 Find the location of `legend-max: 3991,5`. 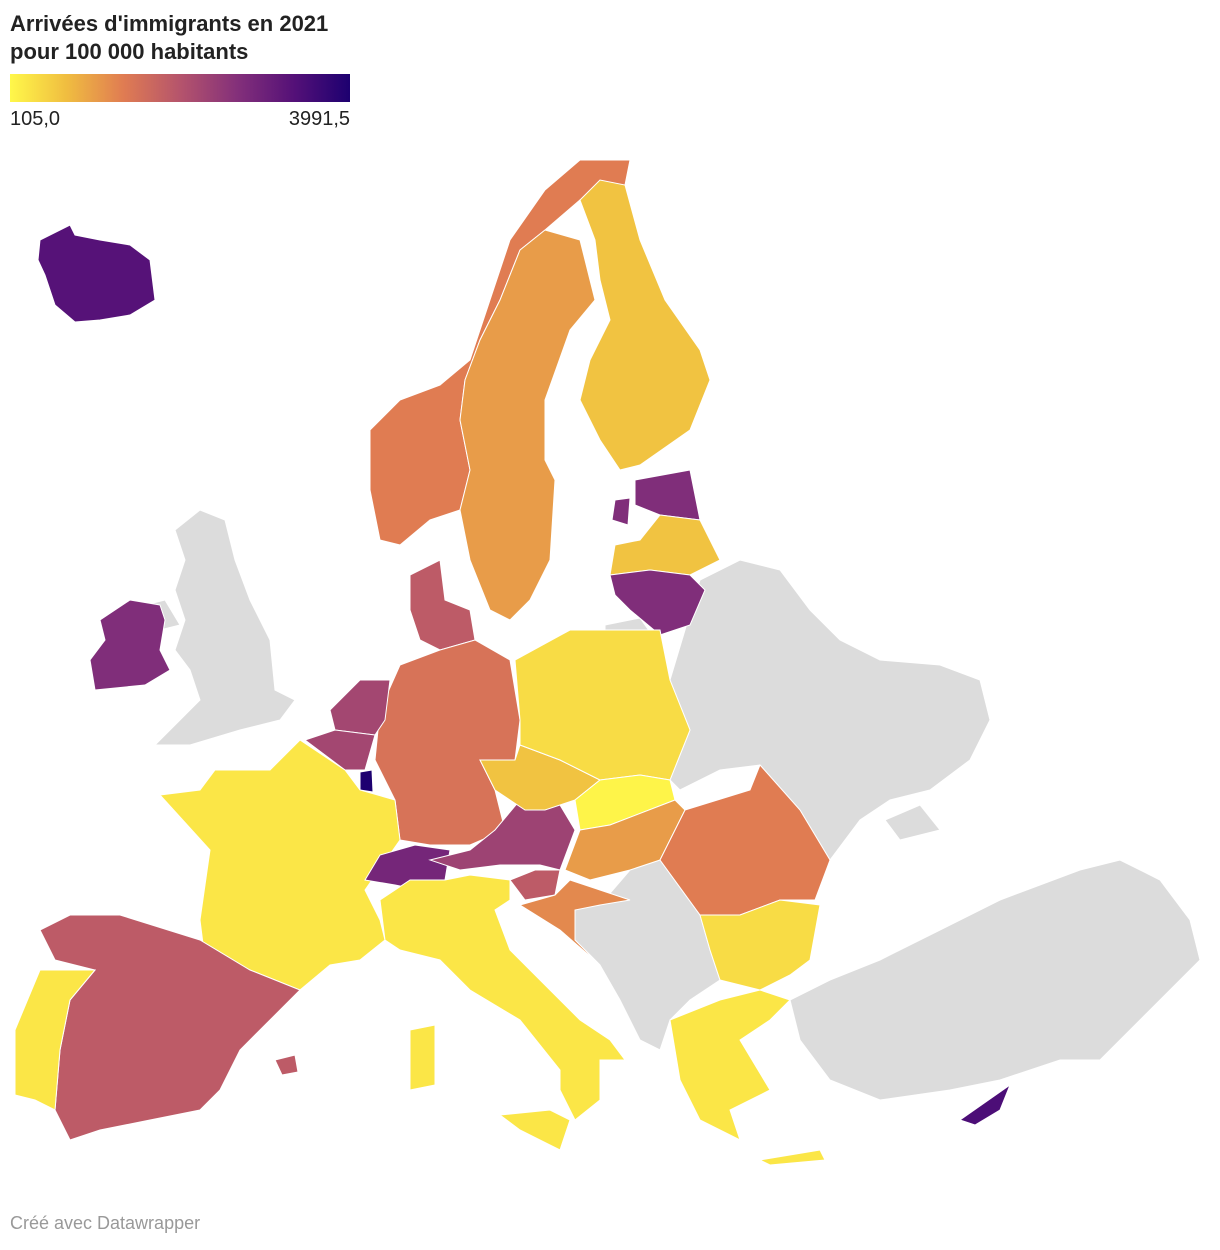

legend-max: 3991,5 is located at coordinates (319, 119).